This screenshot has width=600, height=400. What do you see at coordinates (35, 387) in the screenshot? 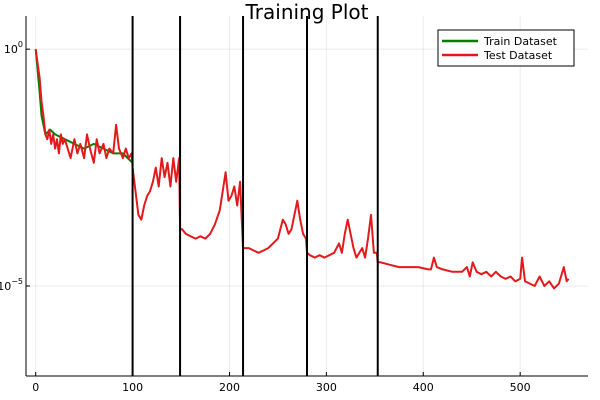
I see `x-tick-label: 0` at bounding box center [35, 387].